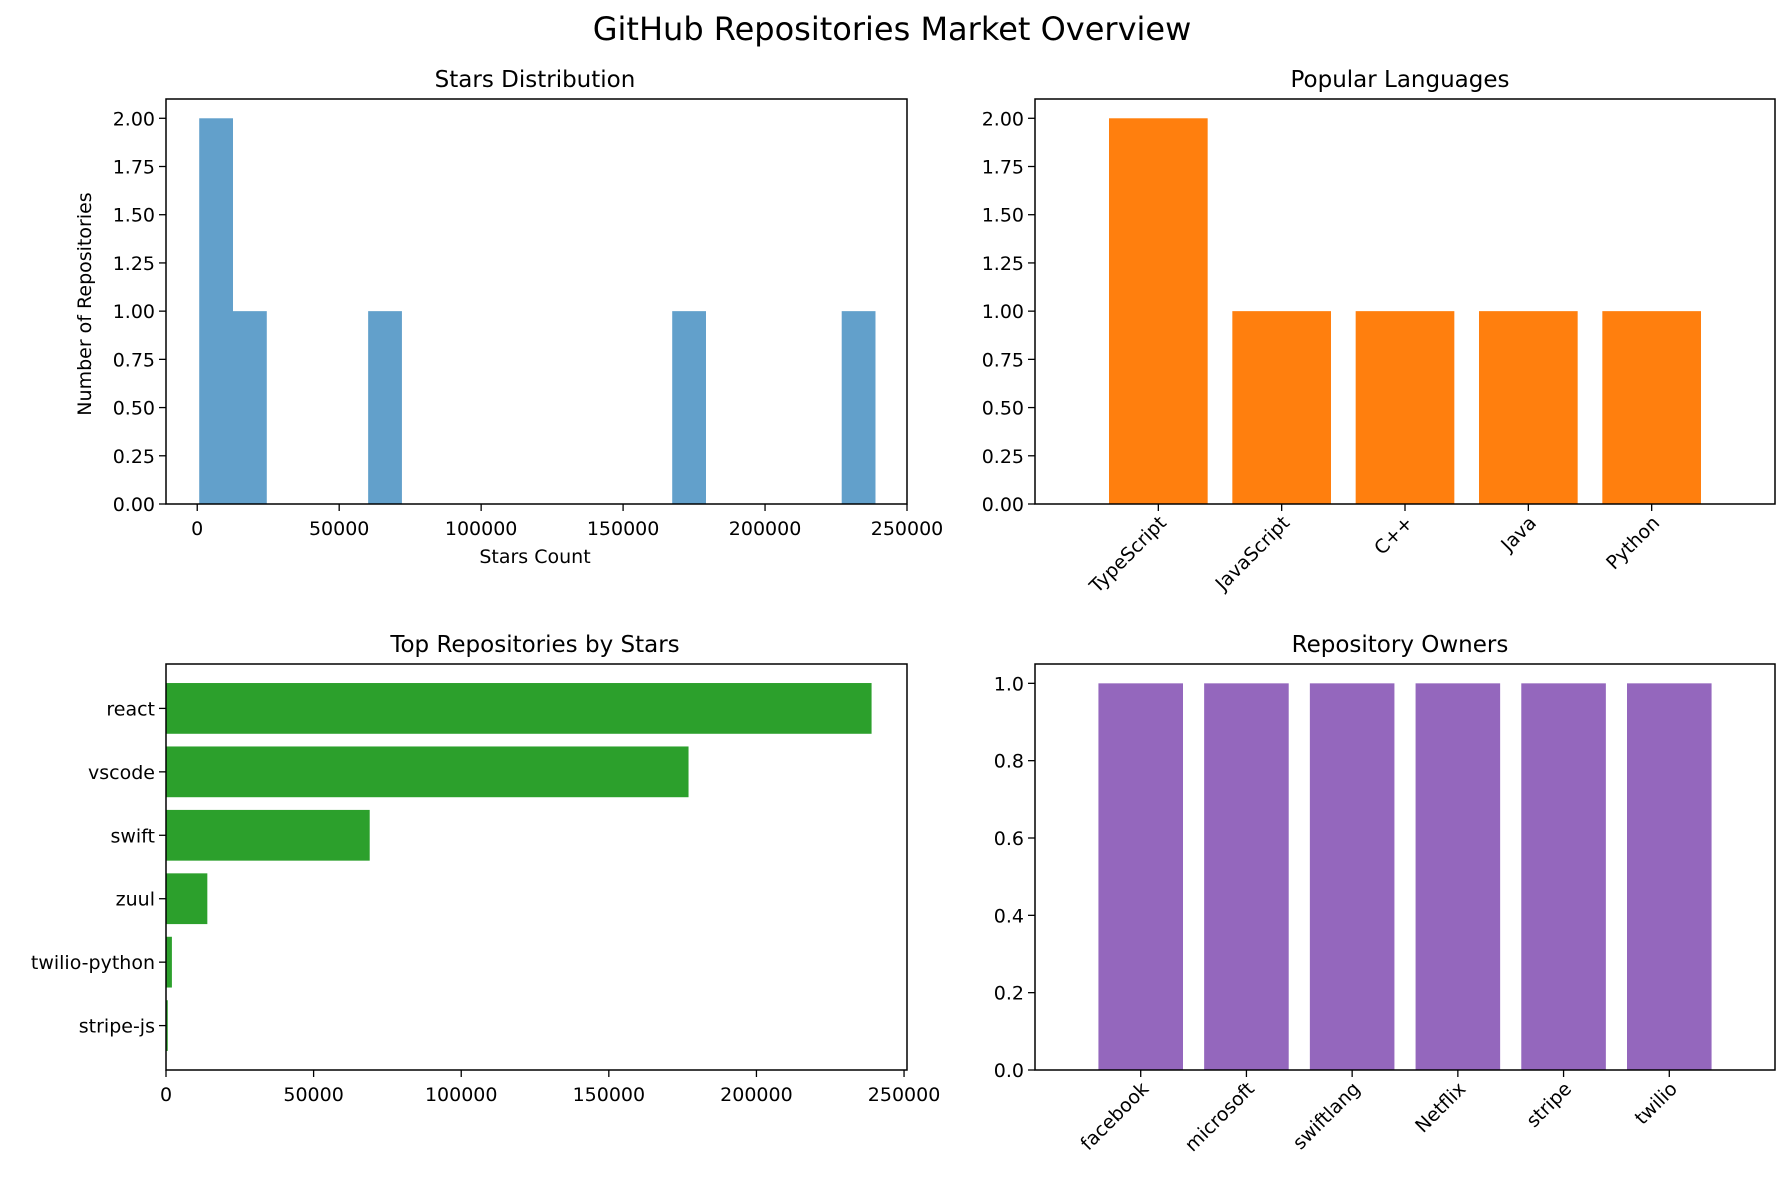 This screenshot has width=1785, height=1182. What do you see at coordinates (1399, 80) in the screenshot?
I see `popular-languages-title: Popular Languages` at bounding box center [1399, 80].